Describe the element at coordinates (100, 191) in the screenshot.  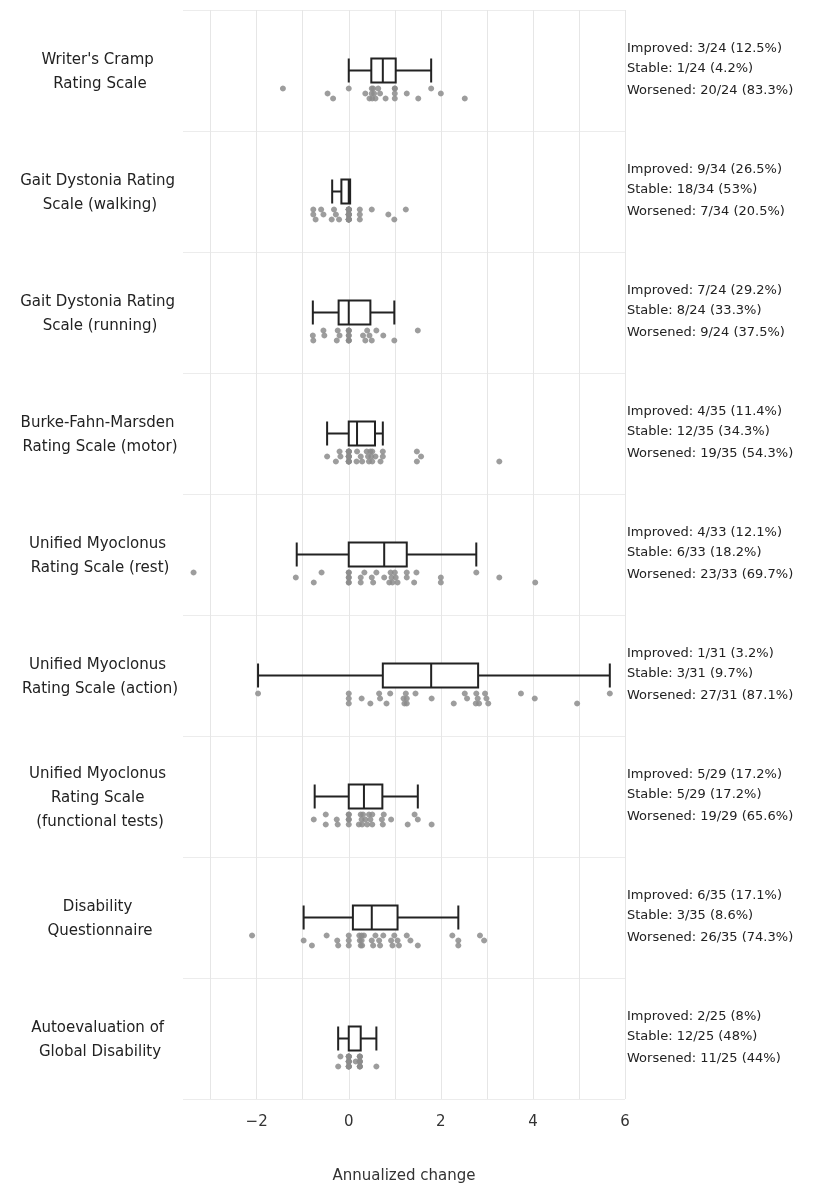
I see `y-tick-label: Gait Dystonia Rating Scale (walking)` at that location.